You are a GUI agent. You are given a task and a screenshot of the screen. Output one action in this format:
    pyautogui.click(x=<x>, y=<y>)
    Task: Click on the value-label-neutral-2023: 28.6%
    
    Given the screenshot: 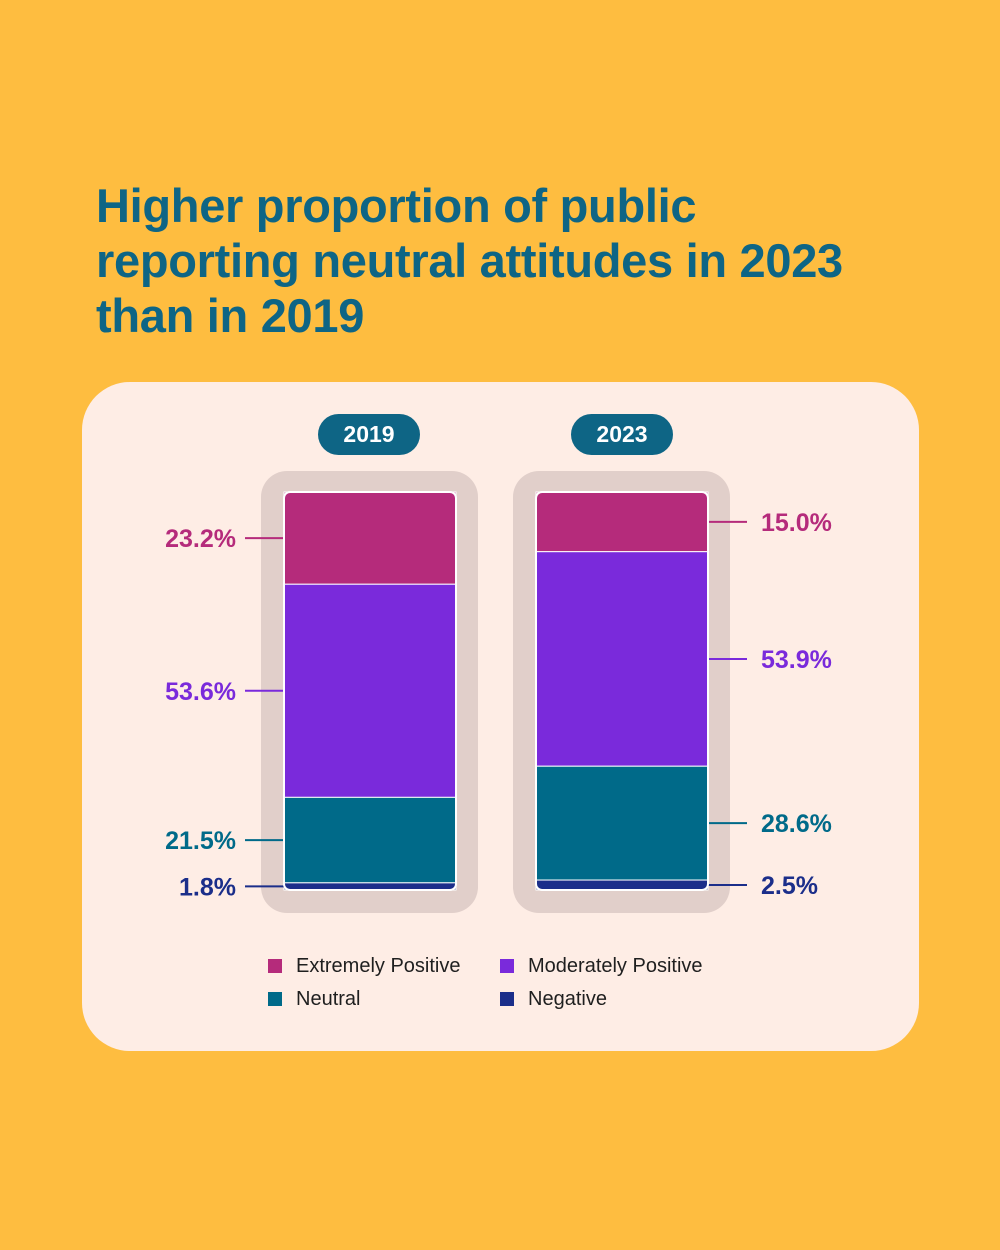 What is the action you would take?
    pyautogui.click(x=796, y=824)
    